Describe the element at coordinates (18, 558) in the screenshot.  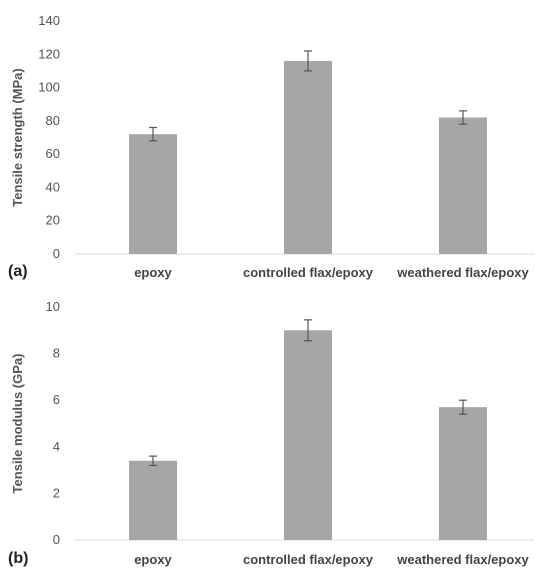
I see `panel-label: (b)` at that location.